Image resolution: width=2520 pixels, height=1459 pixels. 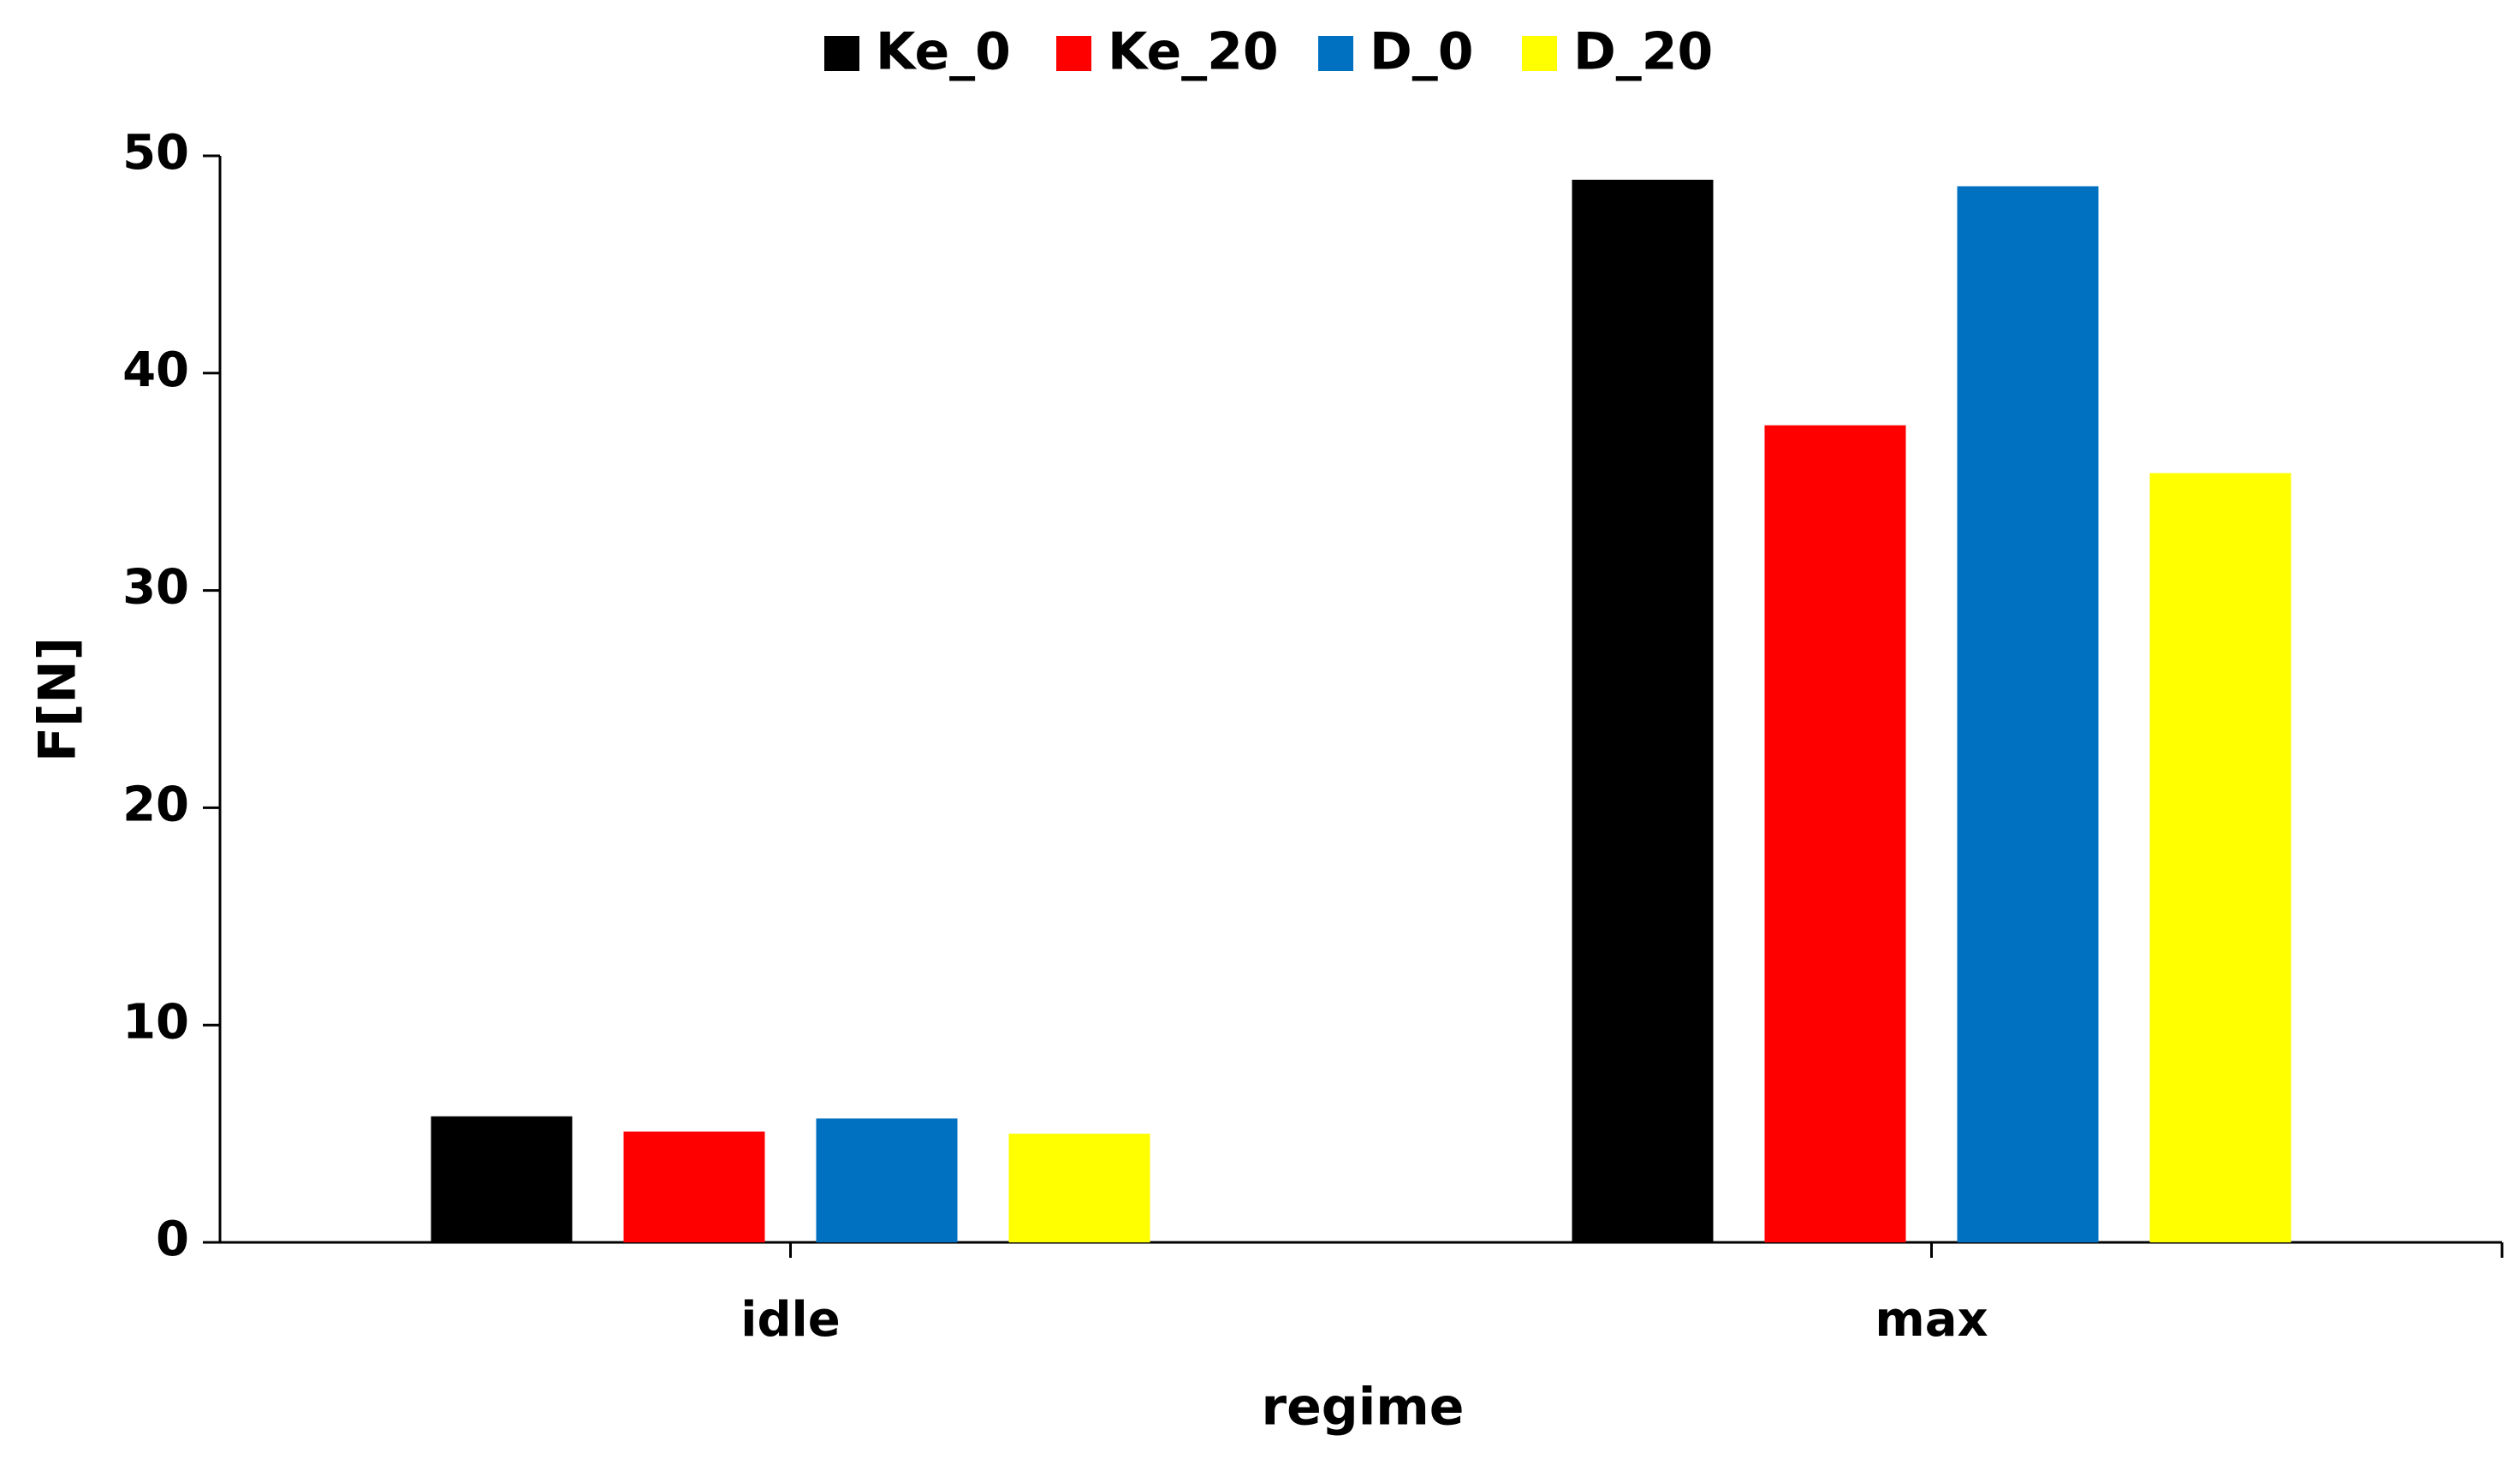 I want to click on y-tick-label: 0, so click(x=172, y=1239).